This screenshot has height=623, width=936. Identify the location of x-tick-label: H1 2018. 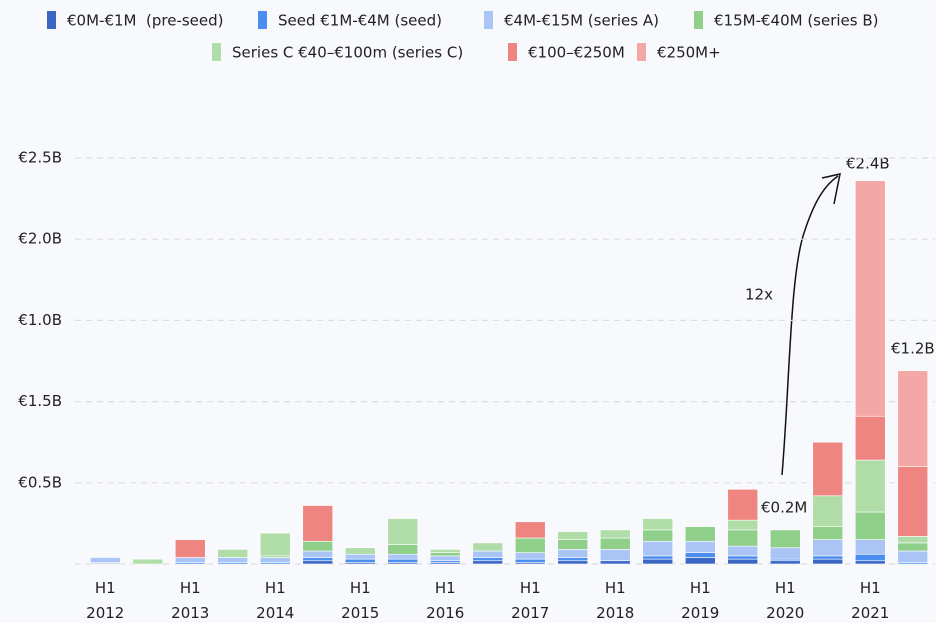
(615, 600).